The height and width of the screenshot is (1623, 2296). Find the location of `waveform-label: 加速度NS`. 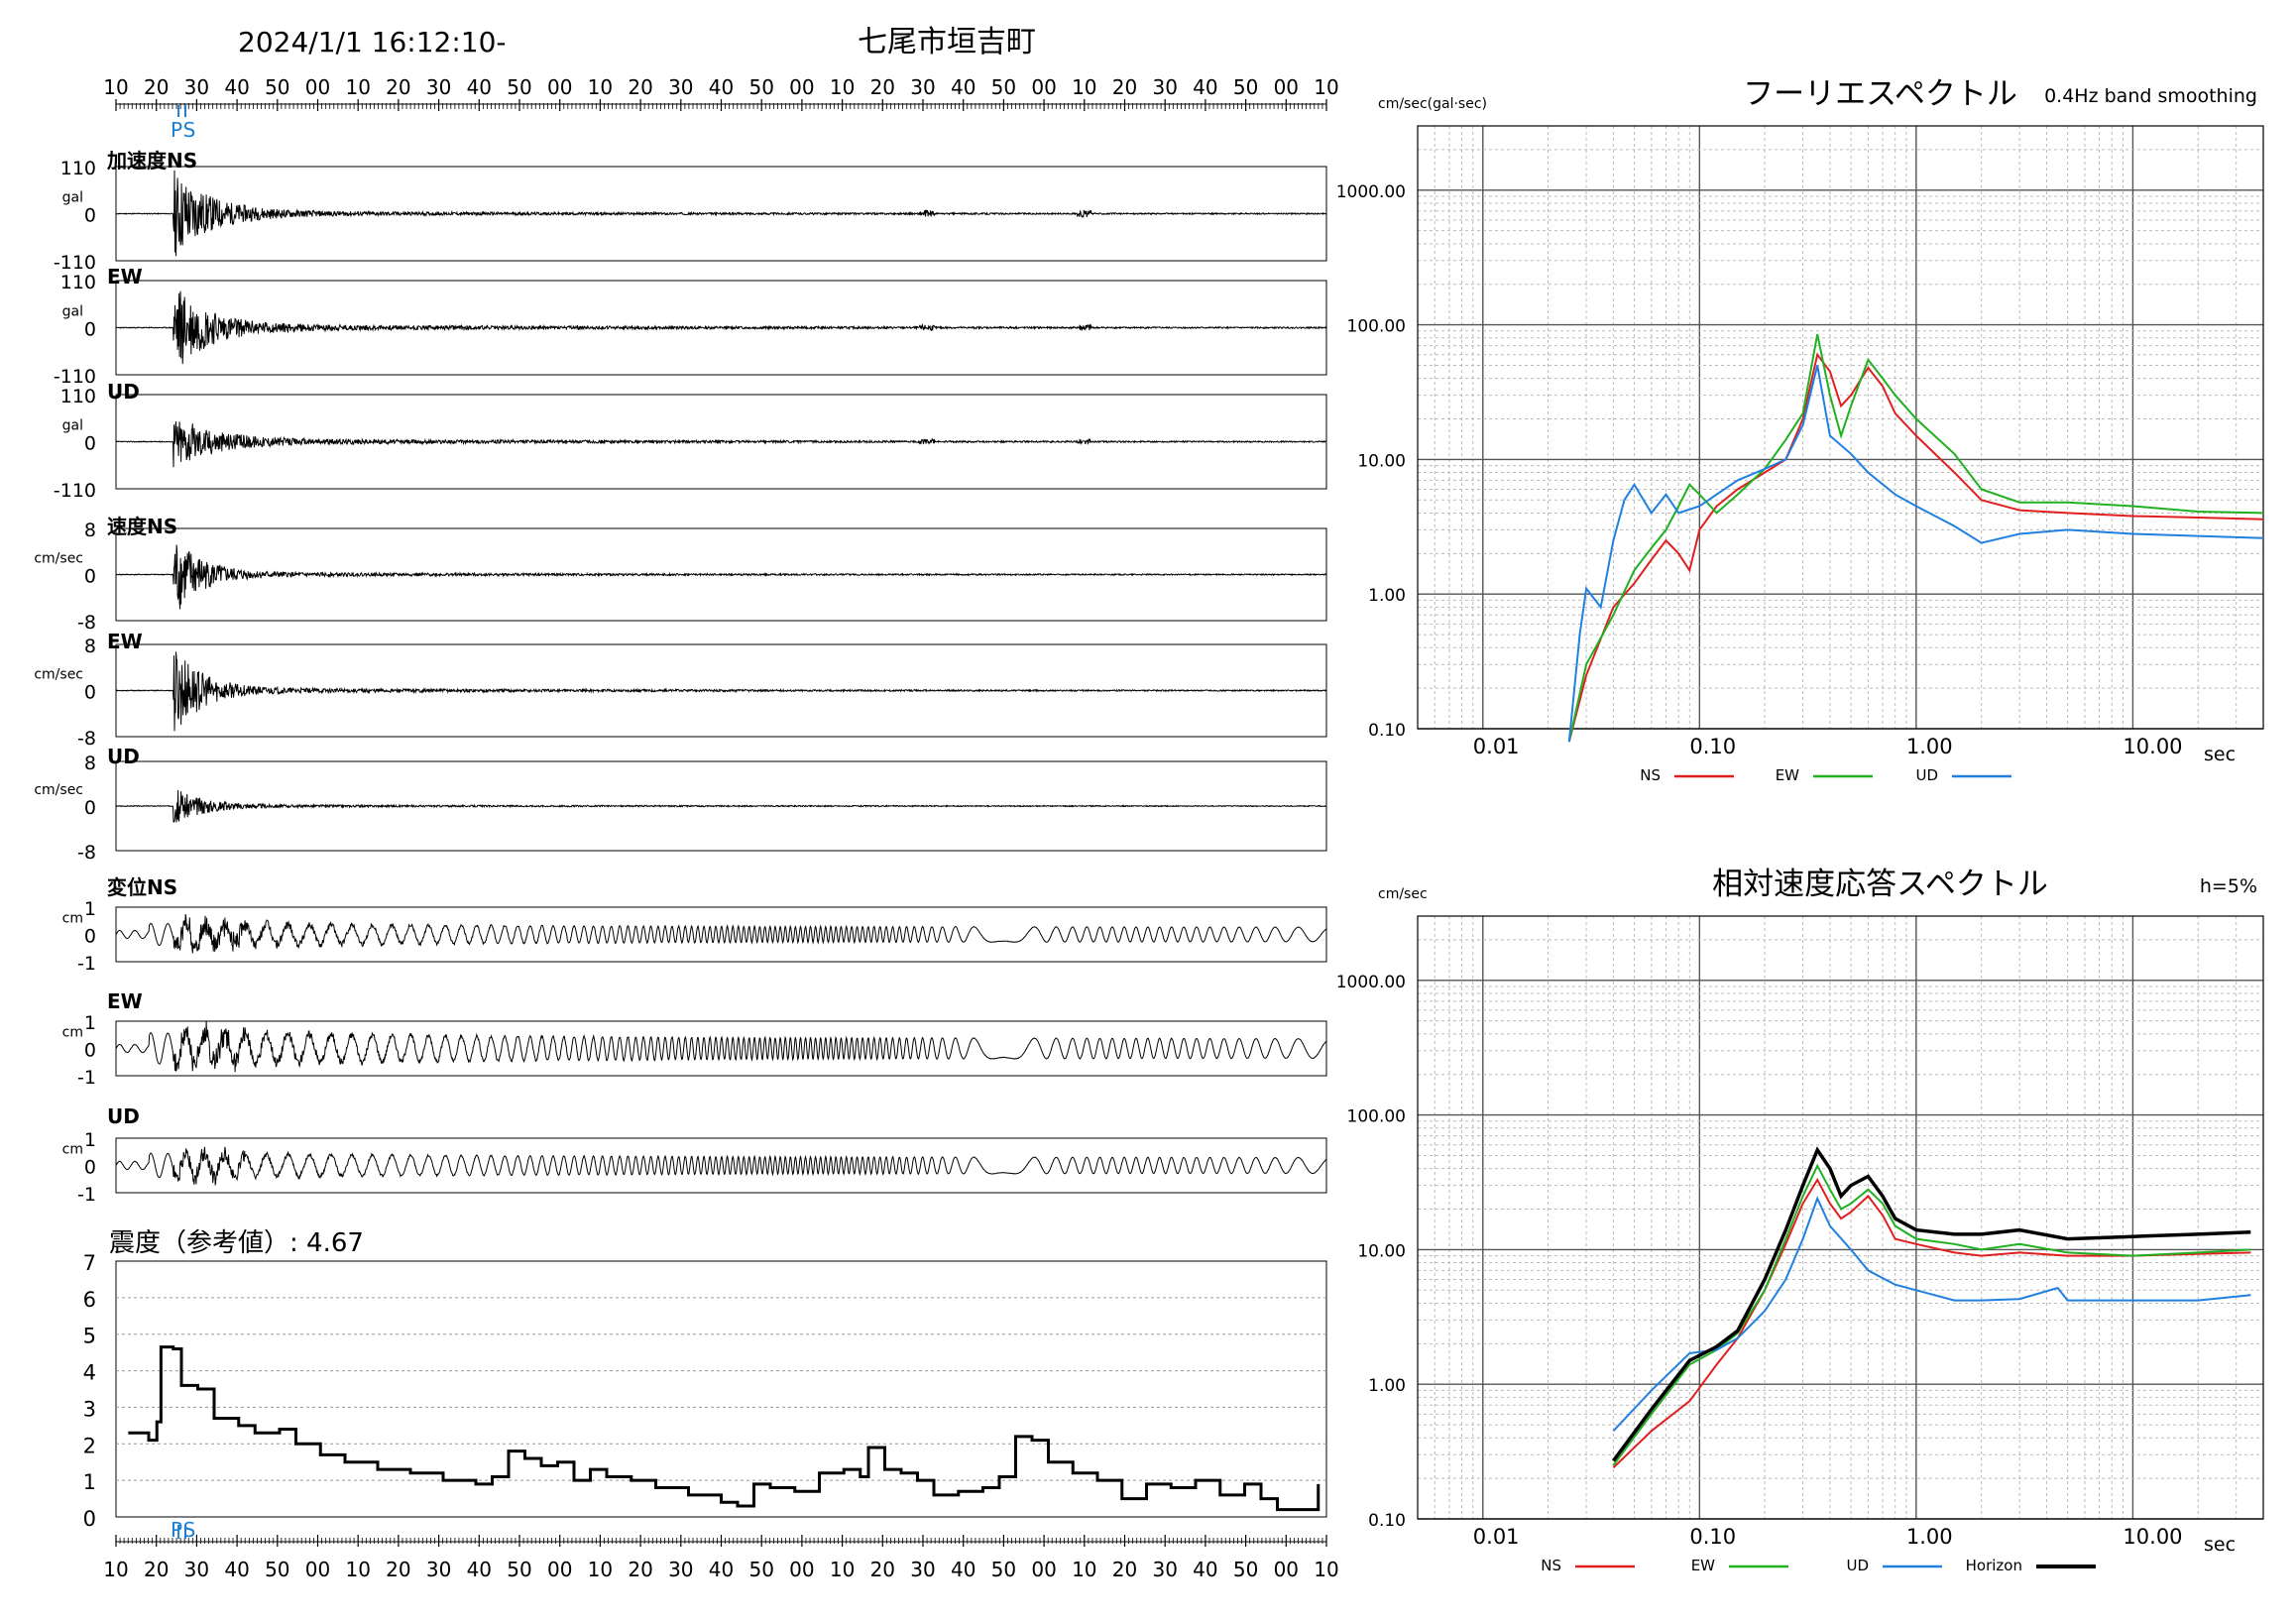

waveform-label: 加速度NS is located at coordinates (151, 161).